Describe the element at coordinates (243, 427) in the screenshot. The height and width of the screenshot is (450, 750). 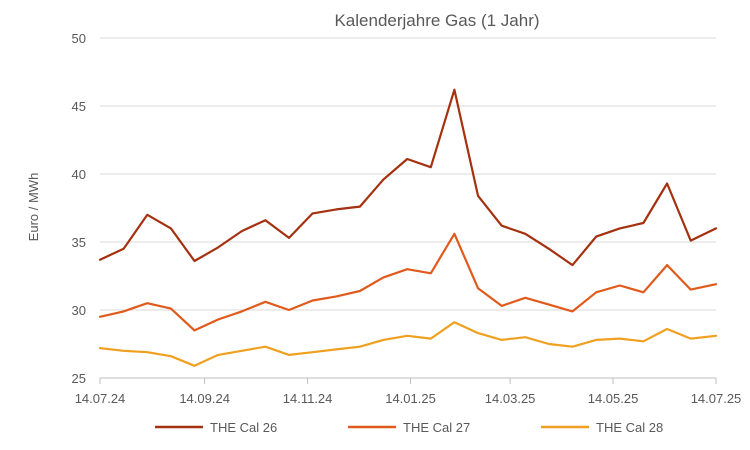
I see `legend-label: THE Cal 26` at that location.